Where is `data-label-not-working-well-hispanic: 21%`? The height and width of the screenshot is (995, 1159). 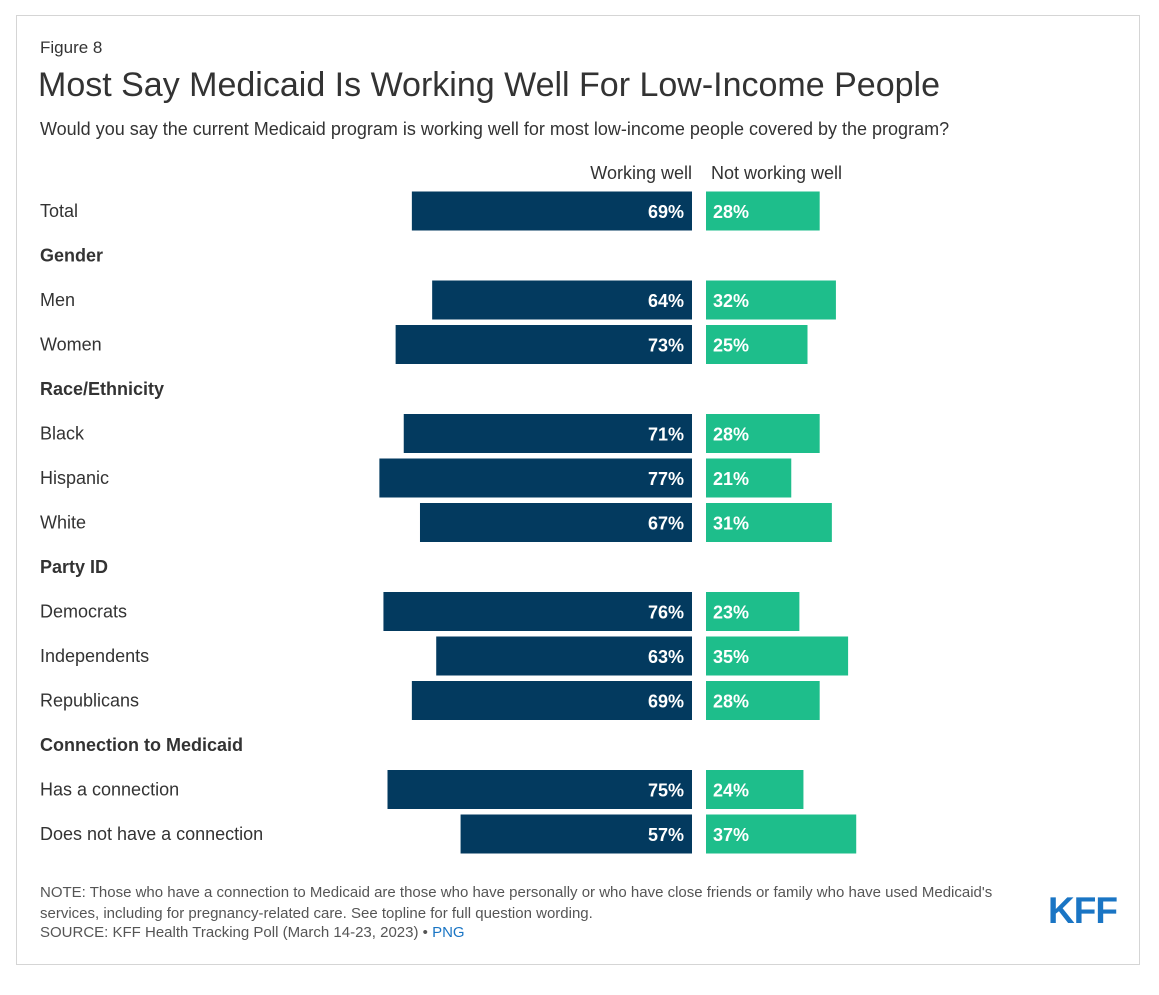
data-label-not-working-well-hispanic: 21% is located at coordinates (731, 479).